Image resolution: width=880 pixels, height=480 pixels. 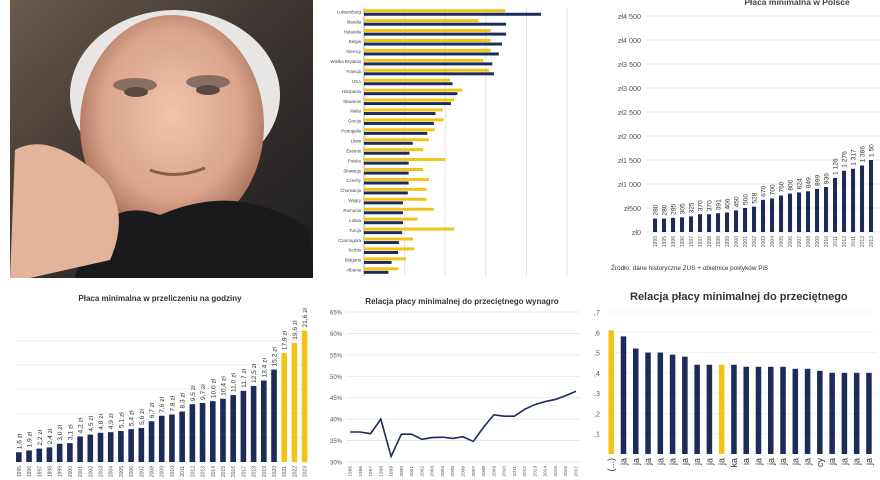 What do you see at coordinates (746, 199) in the screenshot?
I see `data-label: 500` at bounding box center [746, 199].